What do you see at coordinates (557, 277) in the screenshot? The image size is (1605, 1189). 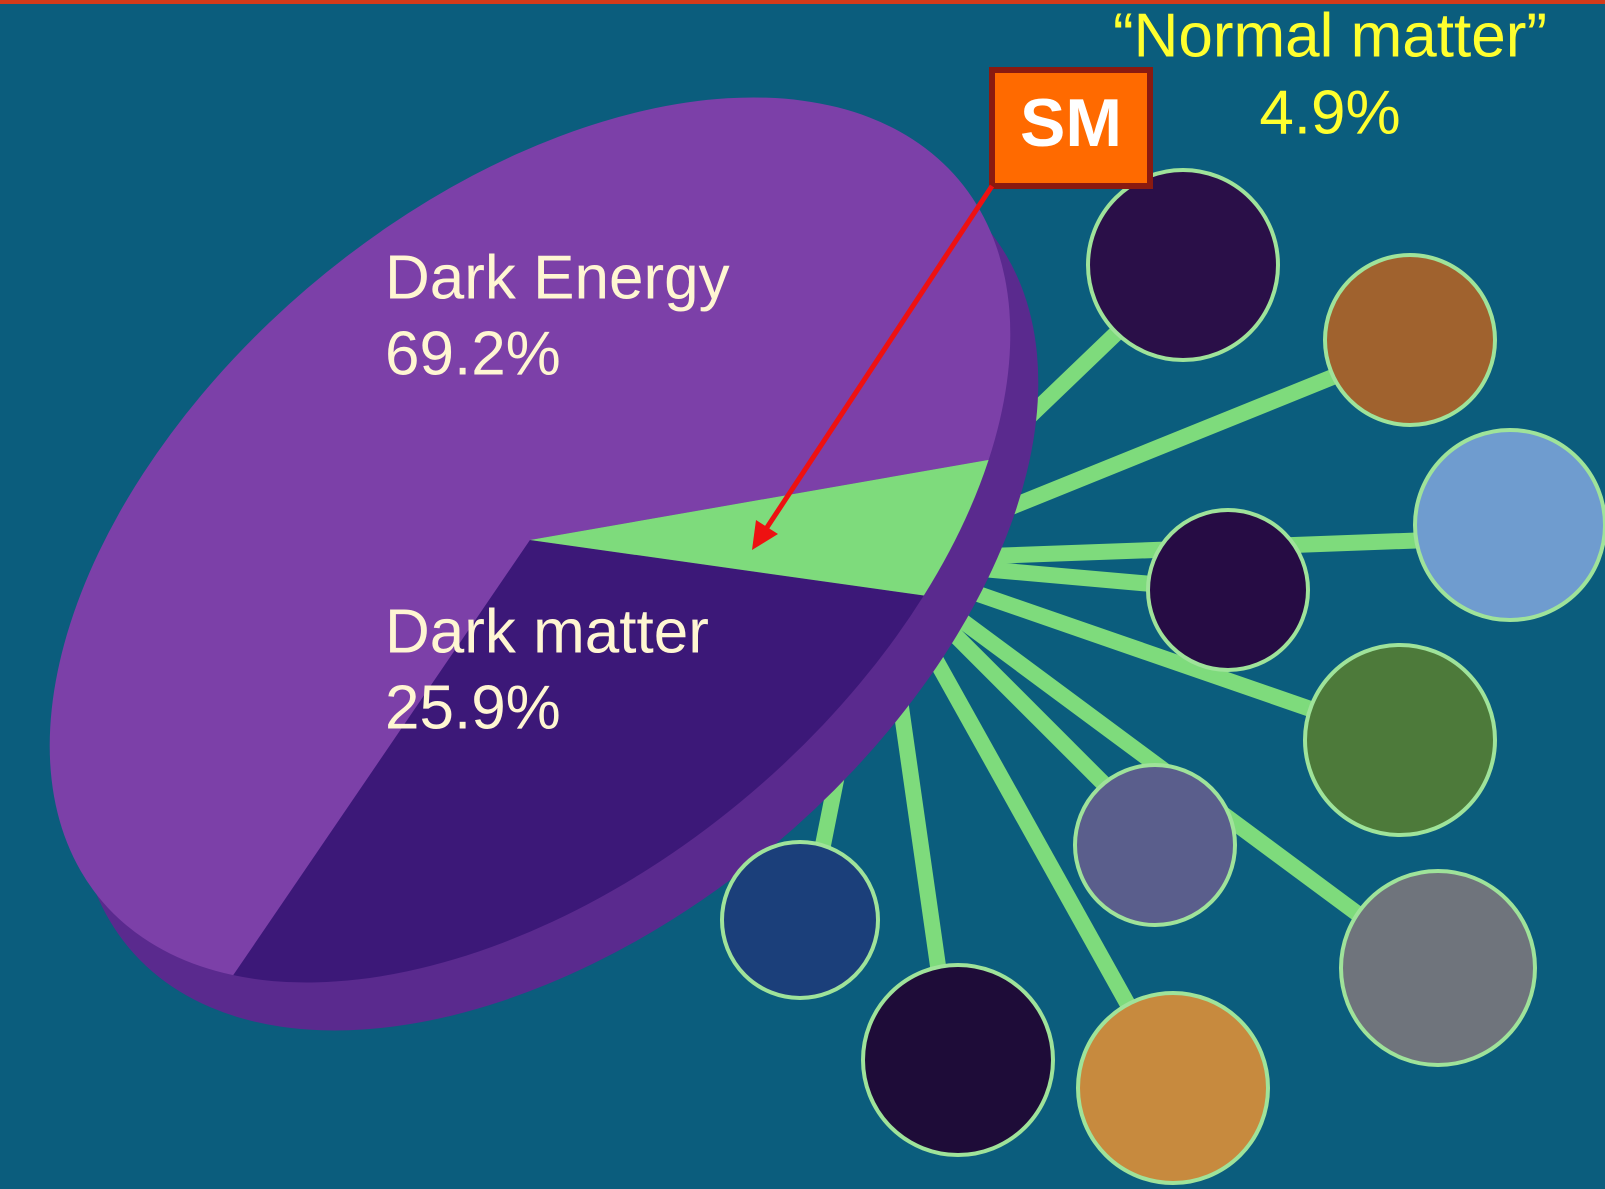 I see `category-label: Dark Energy` at bounding box center [557, 277].